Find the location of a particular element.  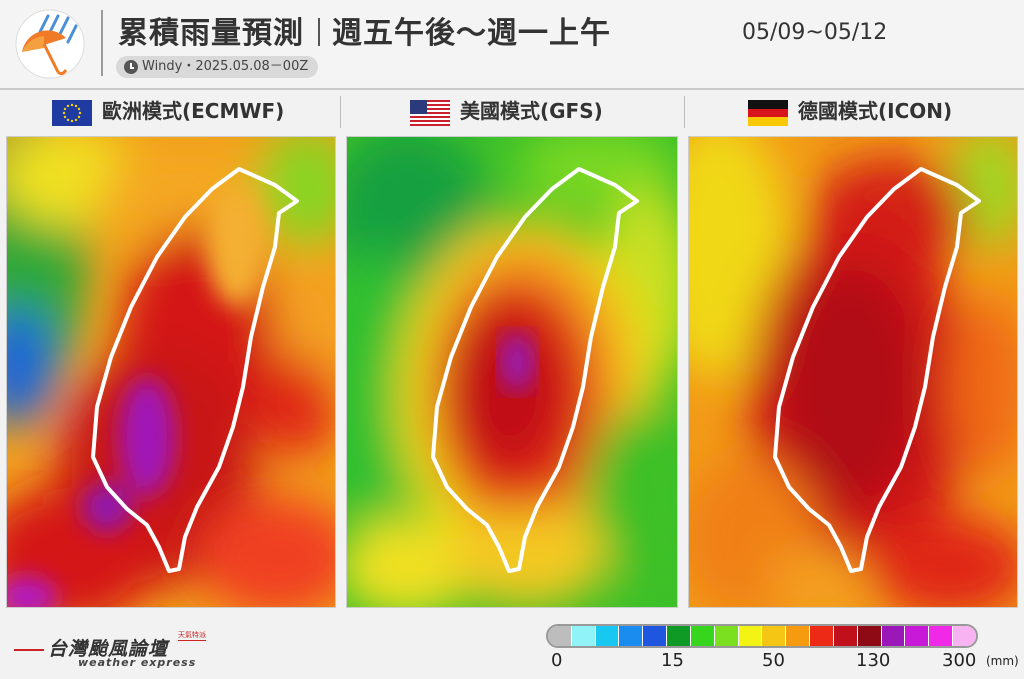

date-range: 05/09~05/12 is located at coordinates (815, 32).